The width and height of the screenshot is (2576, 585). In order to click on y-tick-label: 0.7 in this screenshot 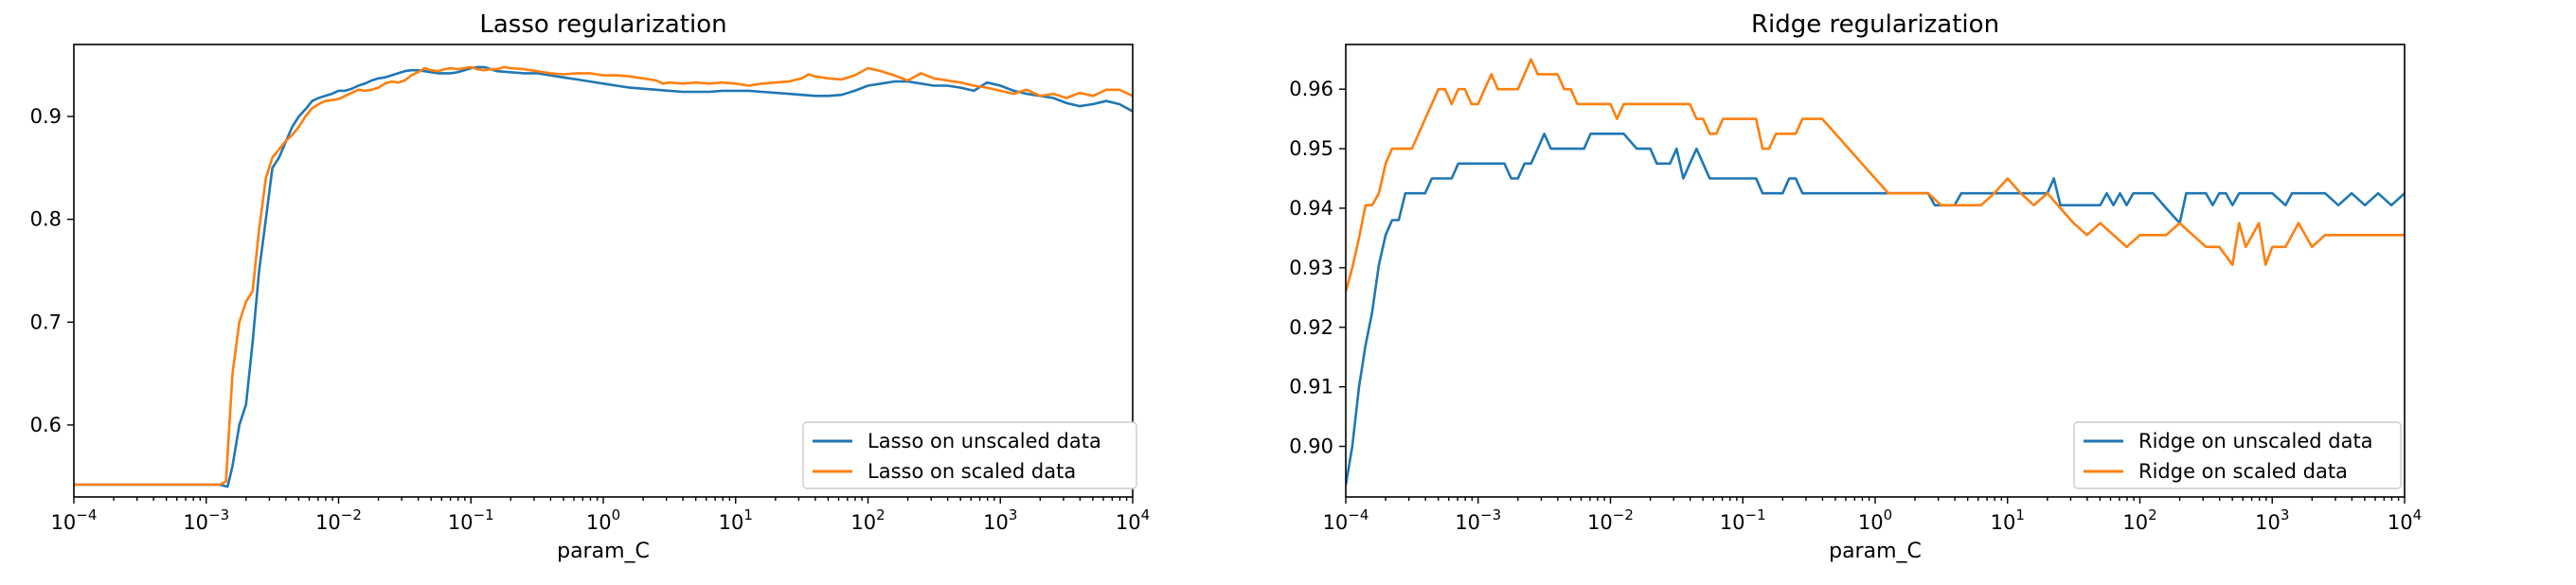, I will do `click(46, 321)`.